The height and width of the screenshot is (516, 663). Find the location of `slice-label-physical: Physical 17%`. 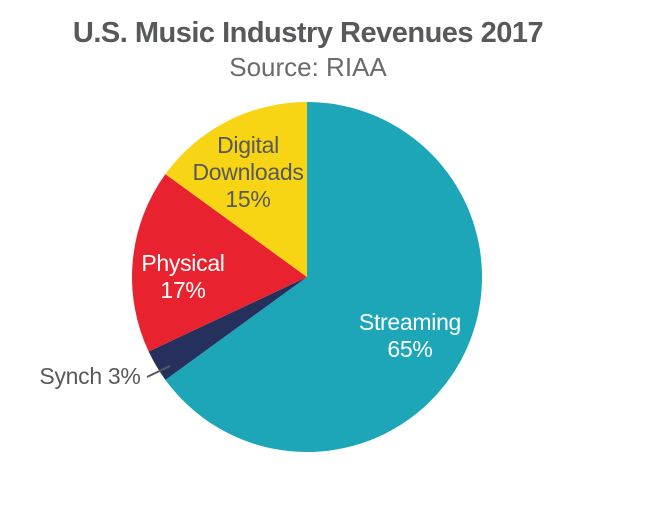

slice-label-physical: Physical 17% is located at coordinates (182, 276).